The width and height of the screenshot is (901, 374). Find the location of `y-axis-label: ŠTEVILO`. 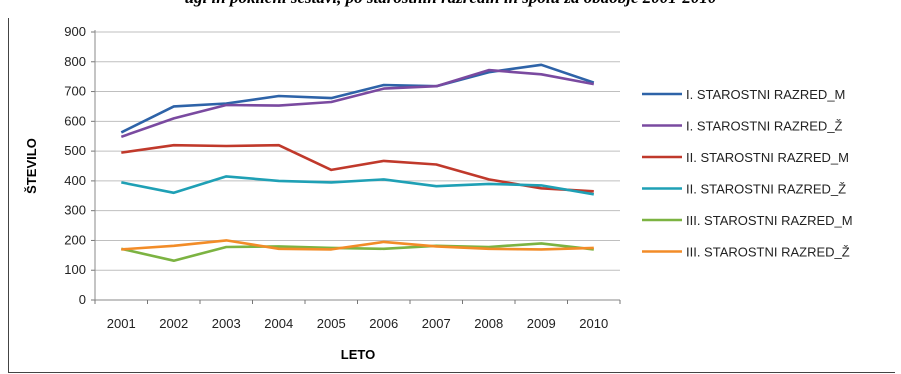

y-axis-label: ŠTEVILO is located at coordinates (31, 166).